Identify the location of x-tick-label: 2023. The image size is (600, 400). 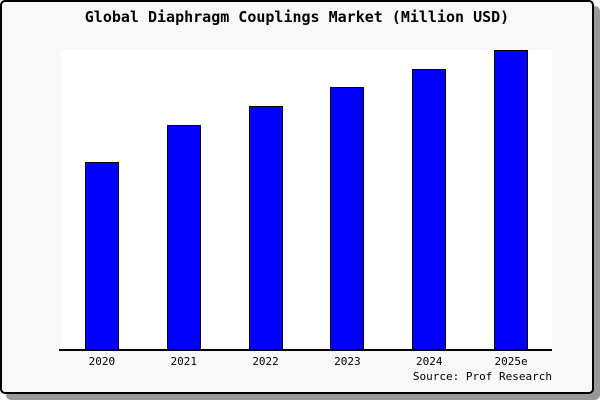
(347, 361).